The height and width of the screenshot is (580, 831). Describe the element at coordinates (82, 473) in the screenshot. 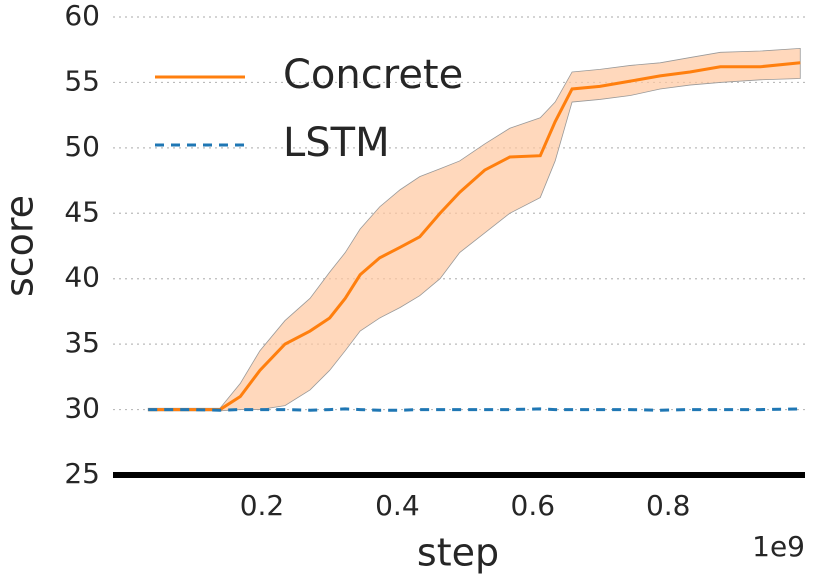

I see `y-tick-label: 25` at that location.